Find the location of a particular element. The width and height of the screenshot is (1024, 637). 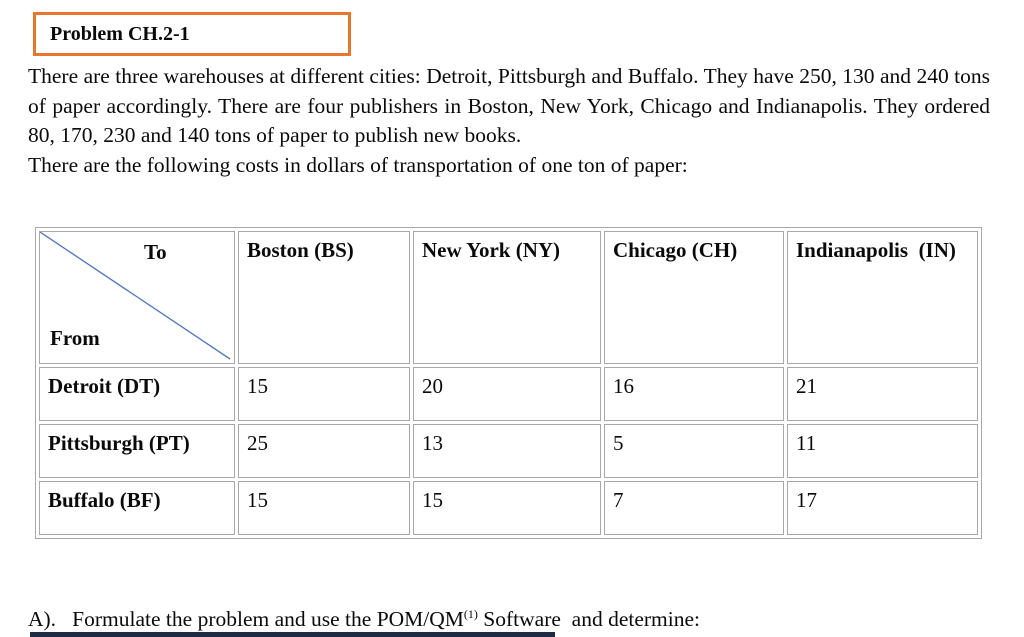

cost-detroit-chicago: 16 is located at coordinates (694, 394).